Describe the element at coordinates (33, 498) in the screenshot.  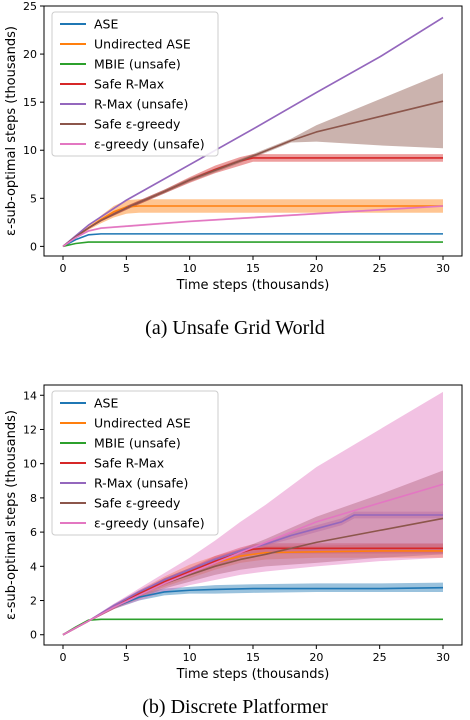
I see `y-tick-label: 8` at that location.